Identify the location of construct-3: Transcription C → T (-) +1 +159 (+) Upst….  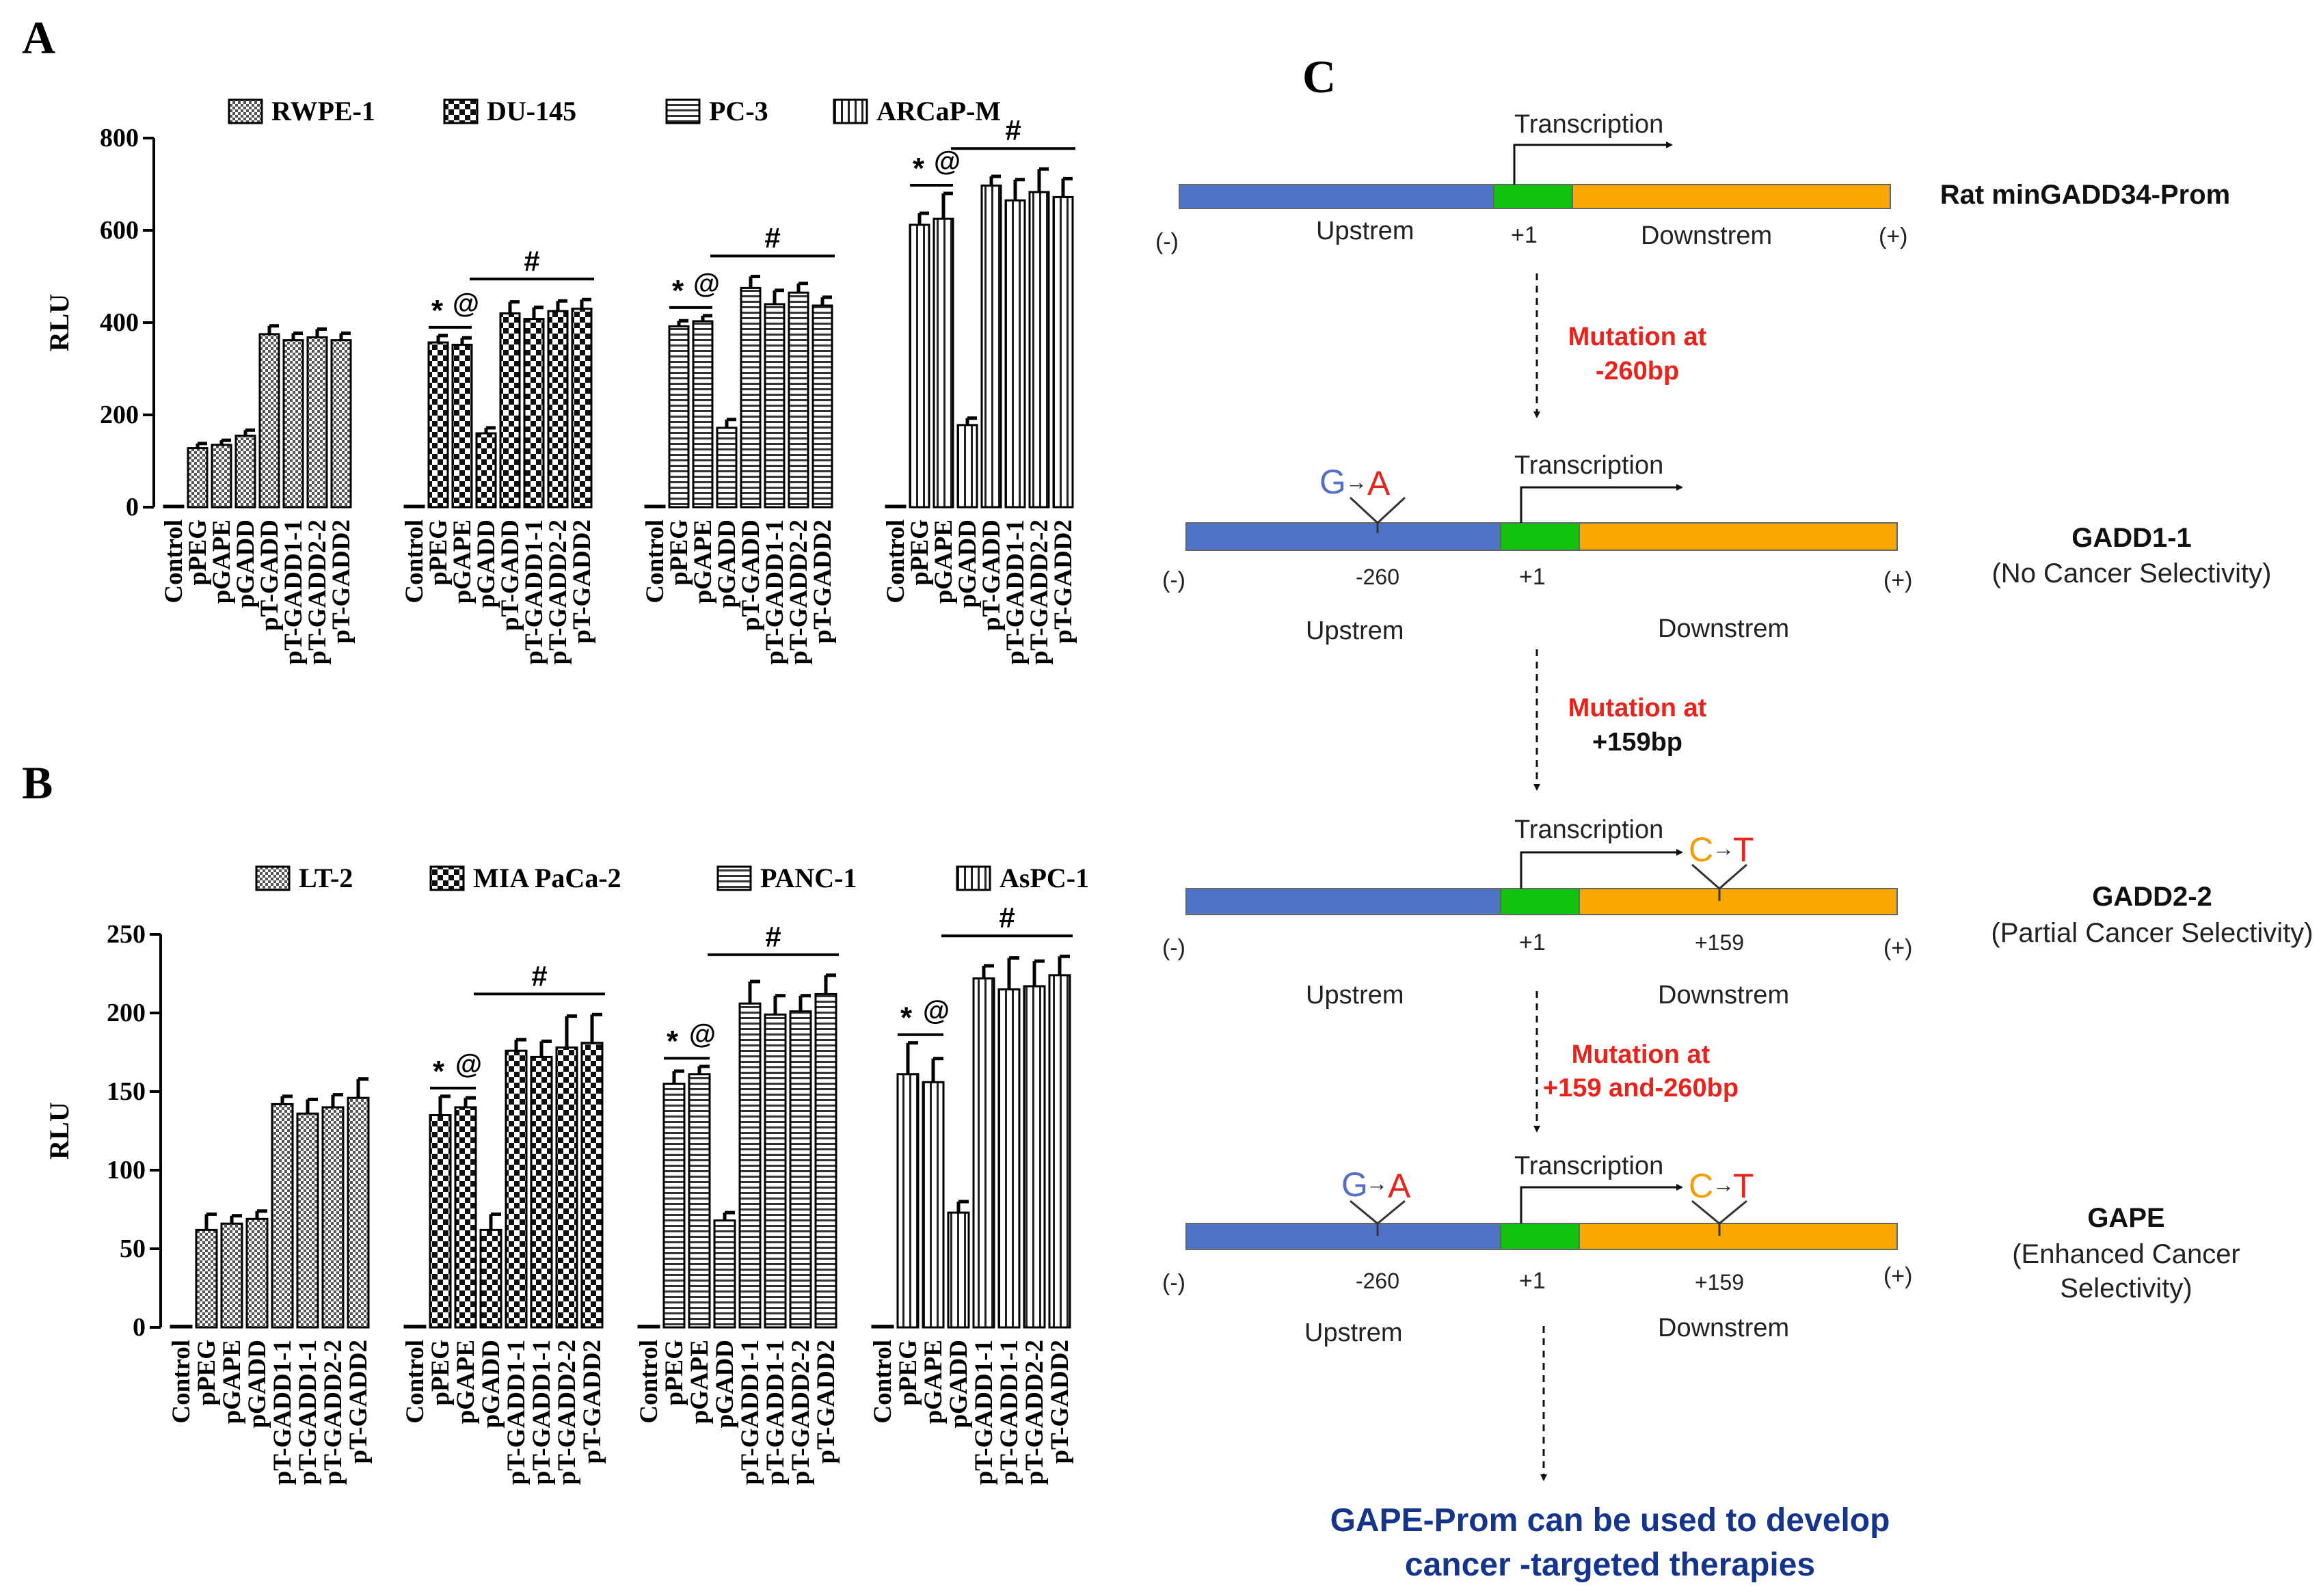
(1737, 912).